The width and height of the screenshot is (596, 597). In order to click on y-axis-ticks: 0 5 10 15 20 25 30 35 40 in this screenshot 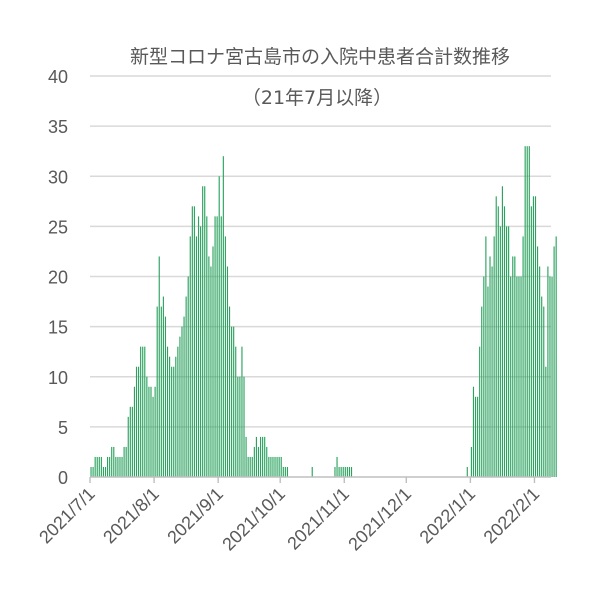, I will do `click(58, 277)`.